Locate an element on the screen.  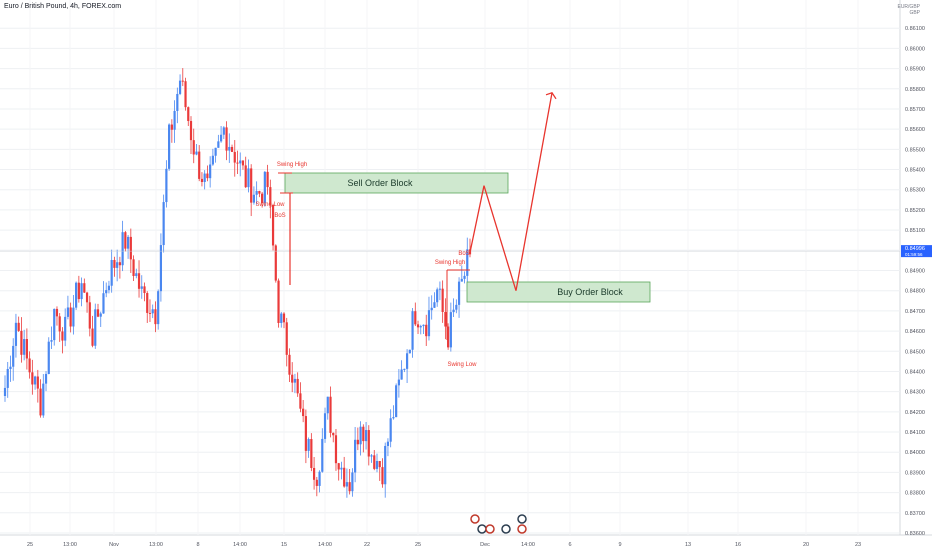
y-tick-label: 0.85700 is located at coordinates (915, 110).